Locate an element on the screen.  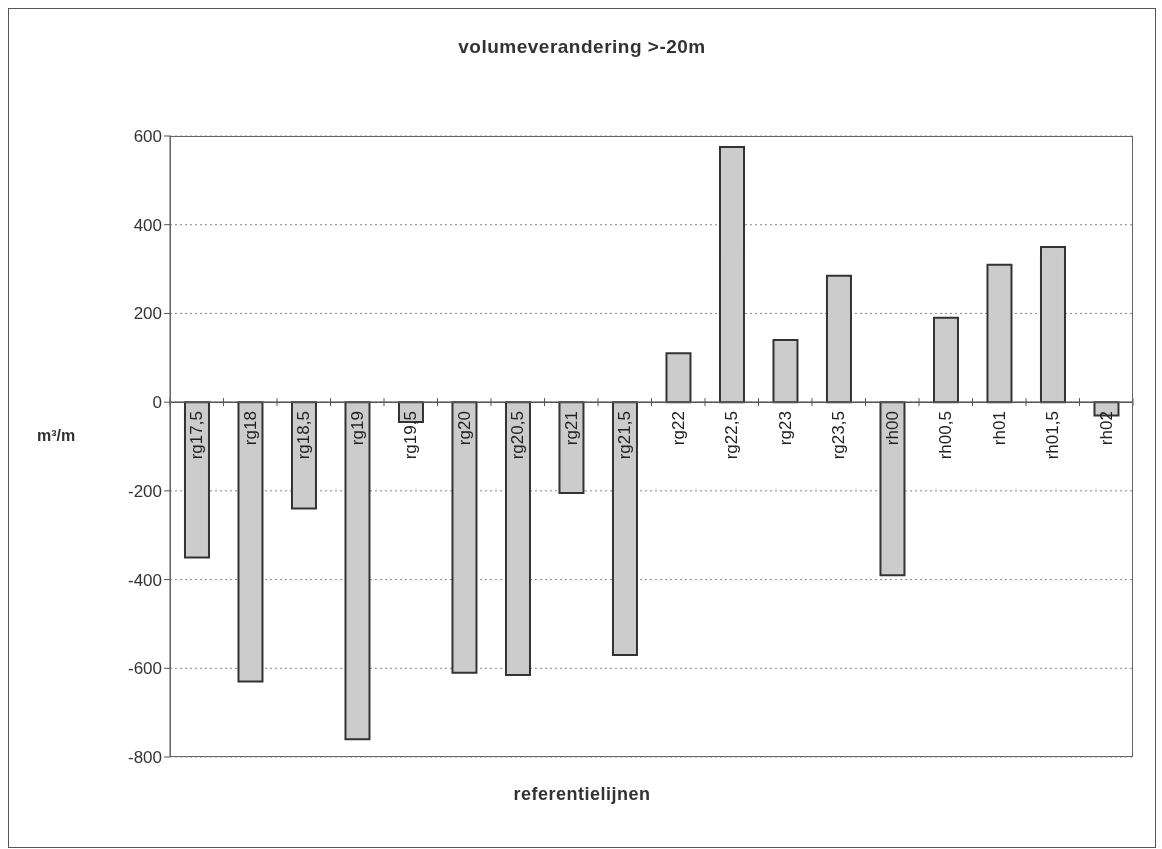
x-tick-label: rh01 is located at coordinates (999, 428).